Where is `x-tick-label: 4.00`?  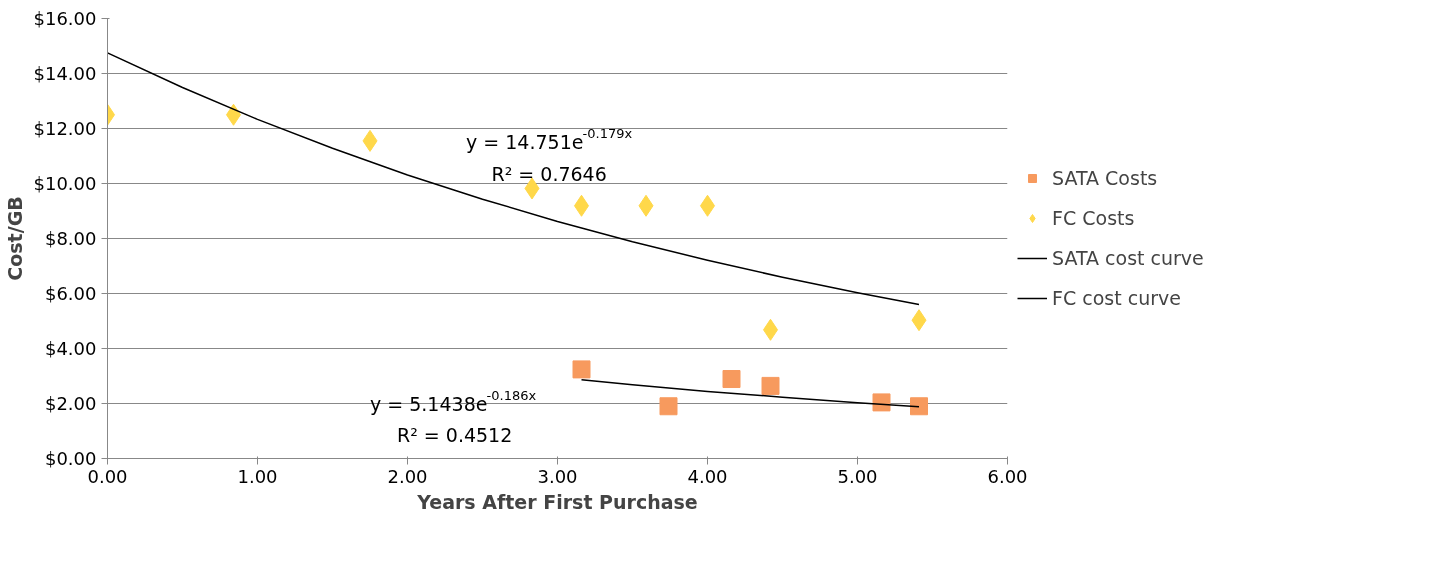 x-tick-label: 4.00 is located at coordinates (707, 476).